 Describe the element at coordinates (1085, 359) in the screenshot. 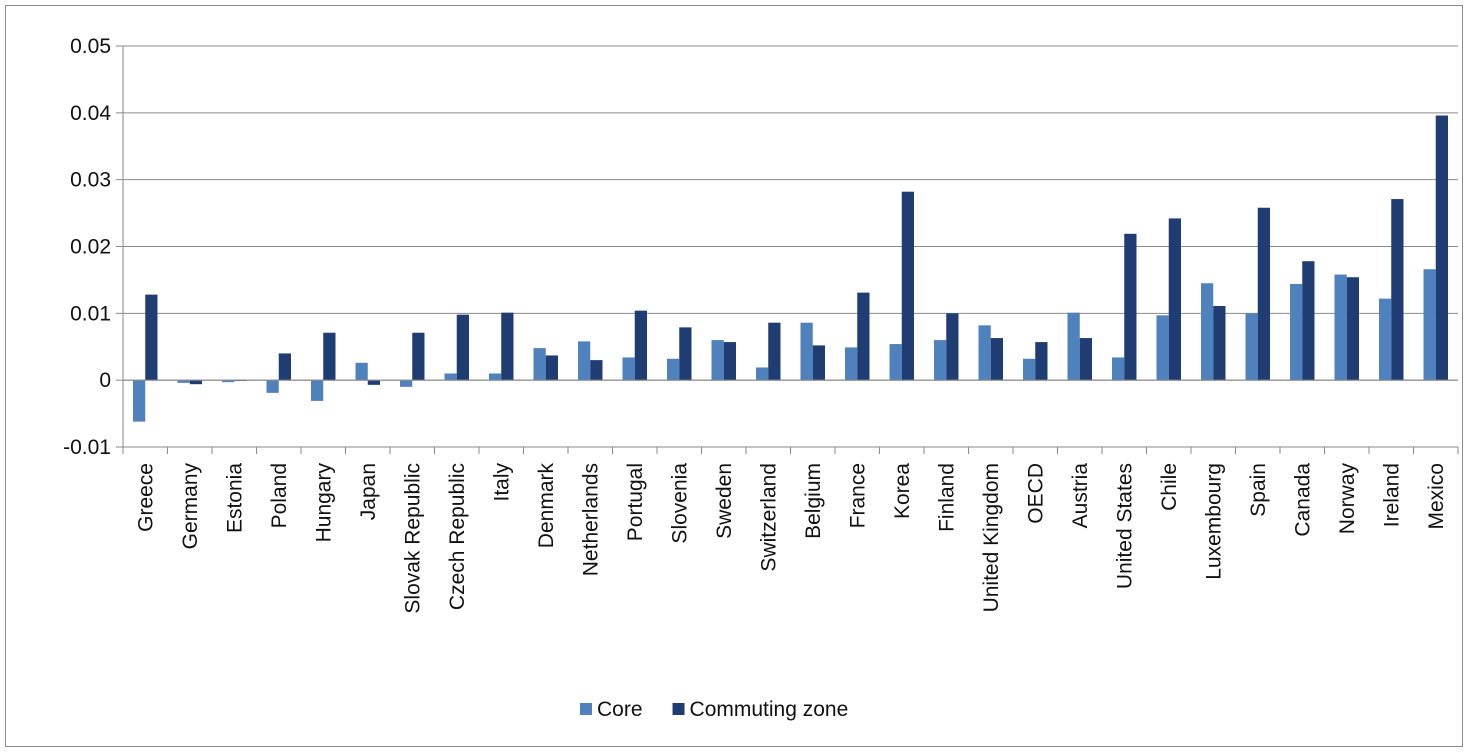

I see `bar-commuting-zone-austria` at that location.